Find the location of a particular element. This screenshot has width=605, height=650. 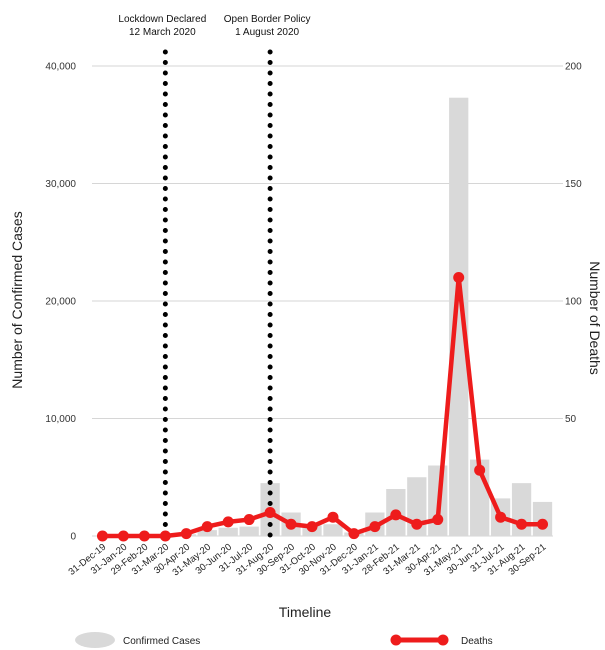

y-tick-label: 40,000 is located at coordinates (60, 67).